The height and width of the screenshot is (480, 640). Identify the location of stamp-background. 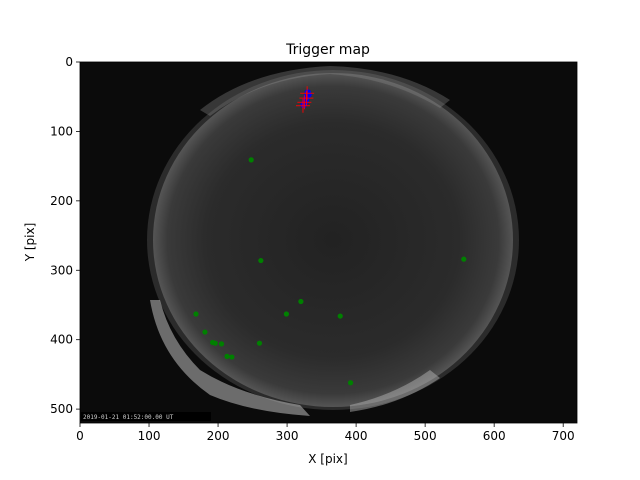
(146, 416).